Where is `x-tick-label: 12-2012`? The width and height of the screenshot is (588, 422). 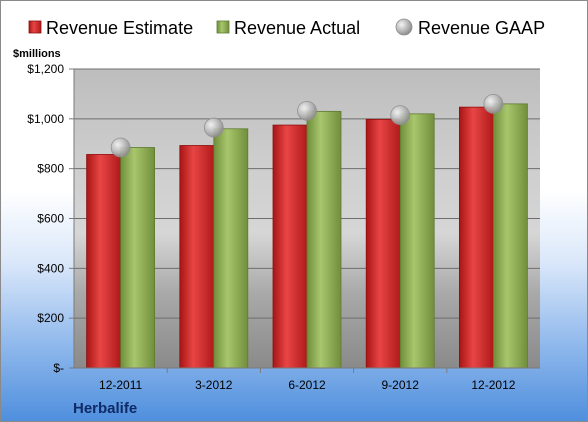 x-tick-label: 12-2012 is located at coordinates (493, 385).